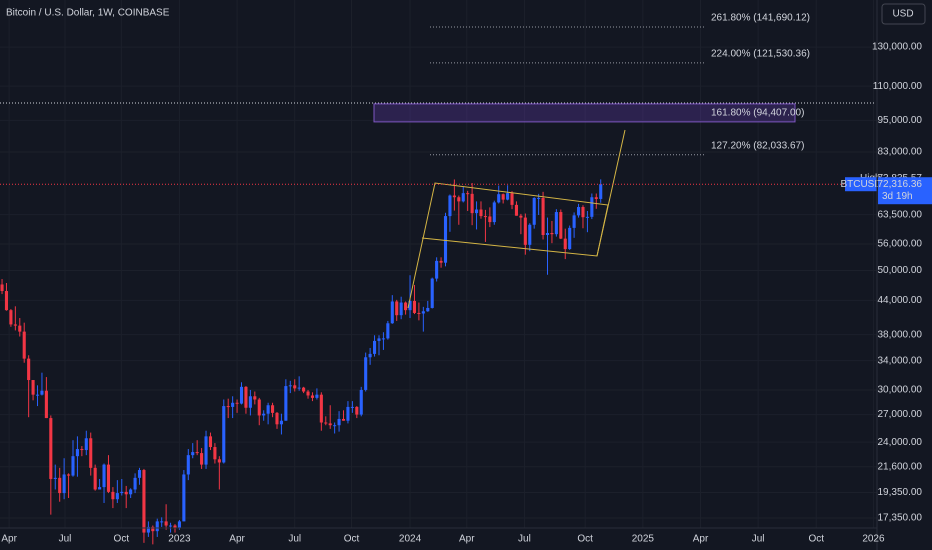 The height and width of the screenshot is (550, 932). Describe the element at coordinates (900, 466) in the screenshot. I see `y-tick-label: 21,600.00` at that location.